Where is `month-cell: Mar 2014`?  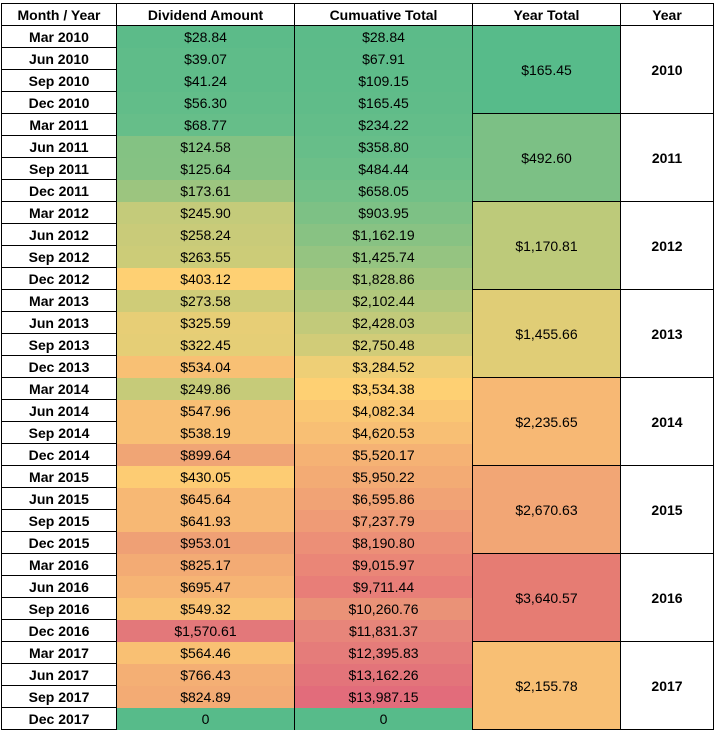 month-cell: Mar 2014 is located at coordinates (59, 388).